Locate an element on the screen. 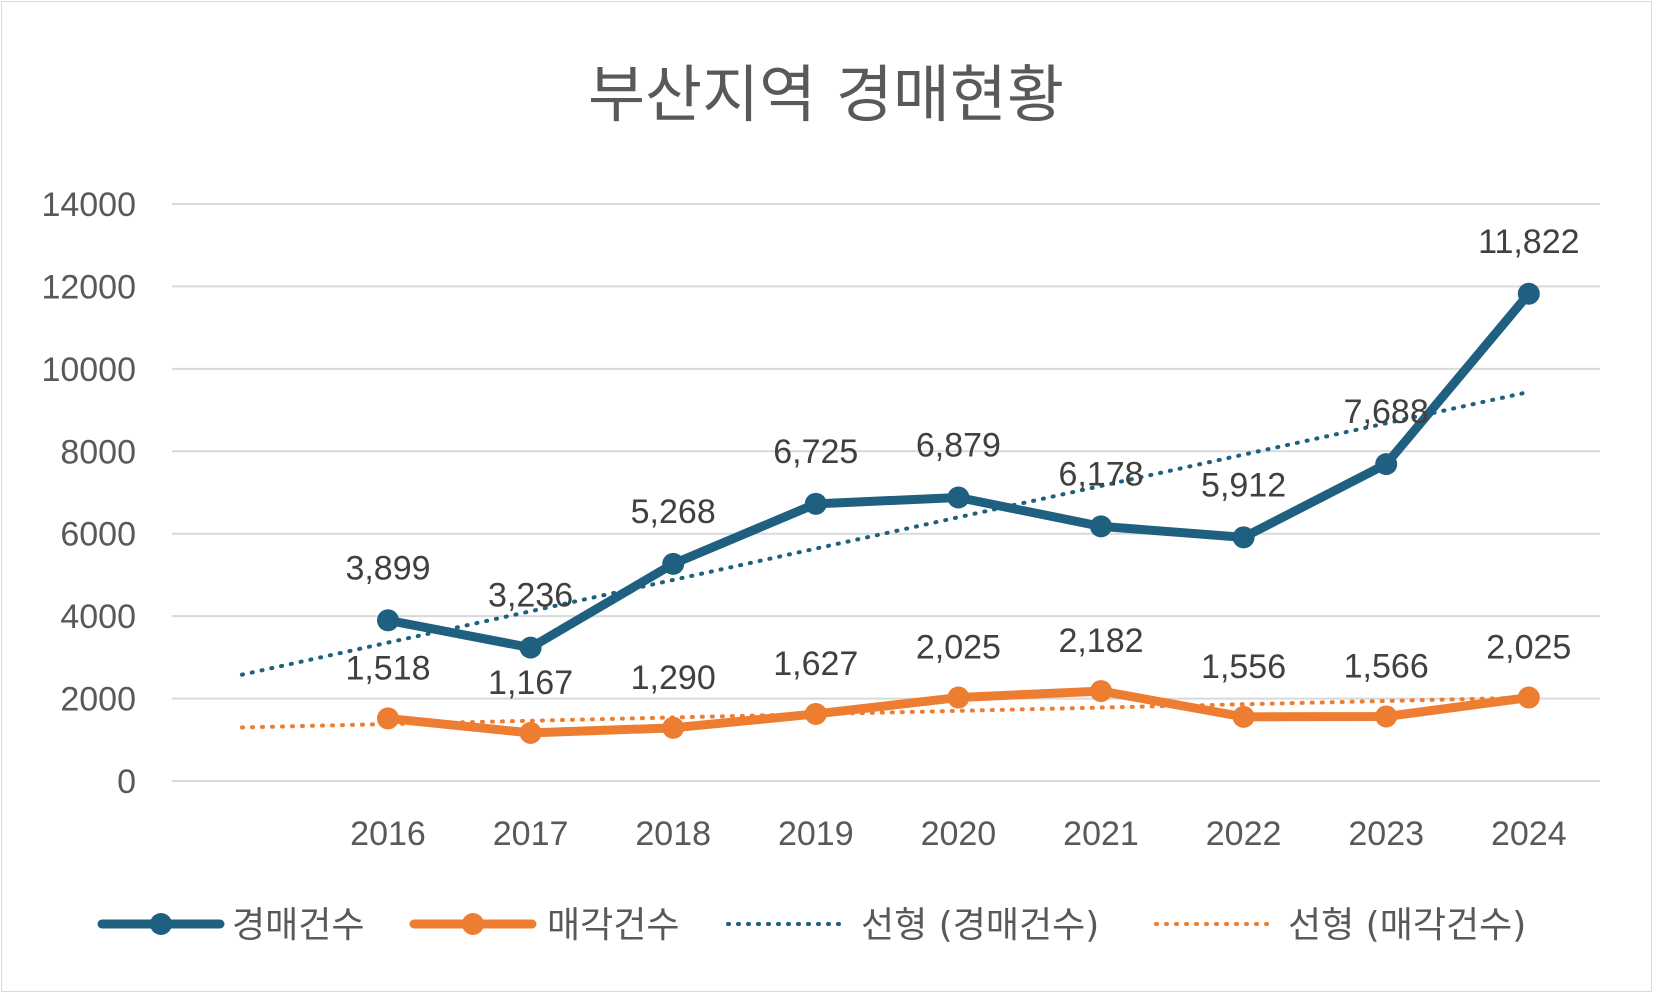 This screenshot has height=993, width=1653. y-tick-label: 14000 is located at coordinates (88, 205).